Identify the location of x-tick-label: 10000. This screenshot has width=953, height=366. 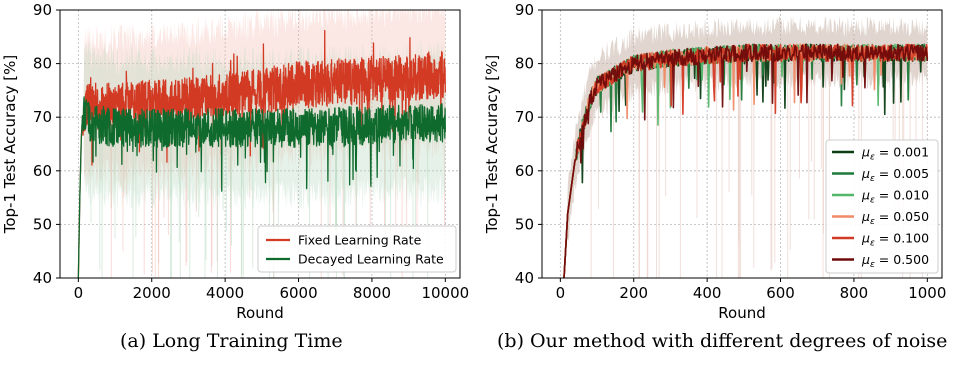
(445, 293).